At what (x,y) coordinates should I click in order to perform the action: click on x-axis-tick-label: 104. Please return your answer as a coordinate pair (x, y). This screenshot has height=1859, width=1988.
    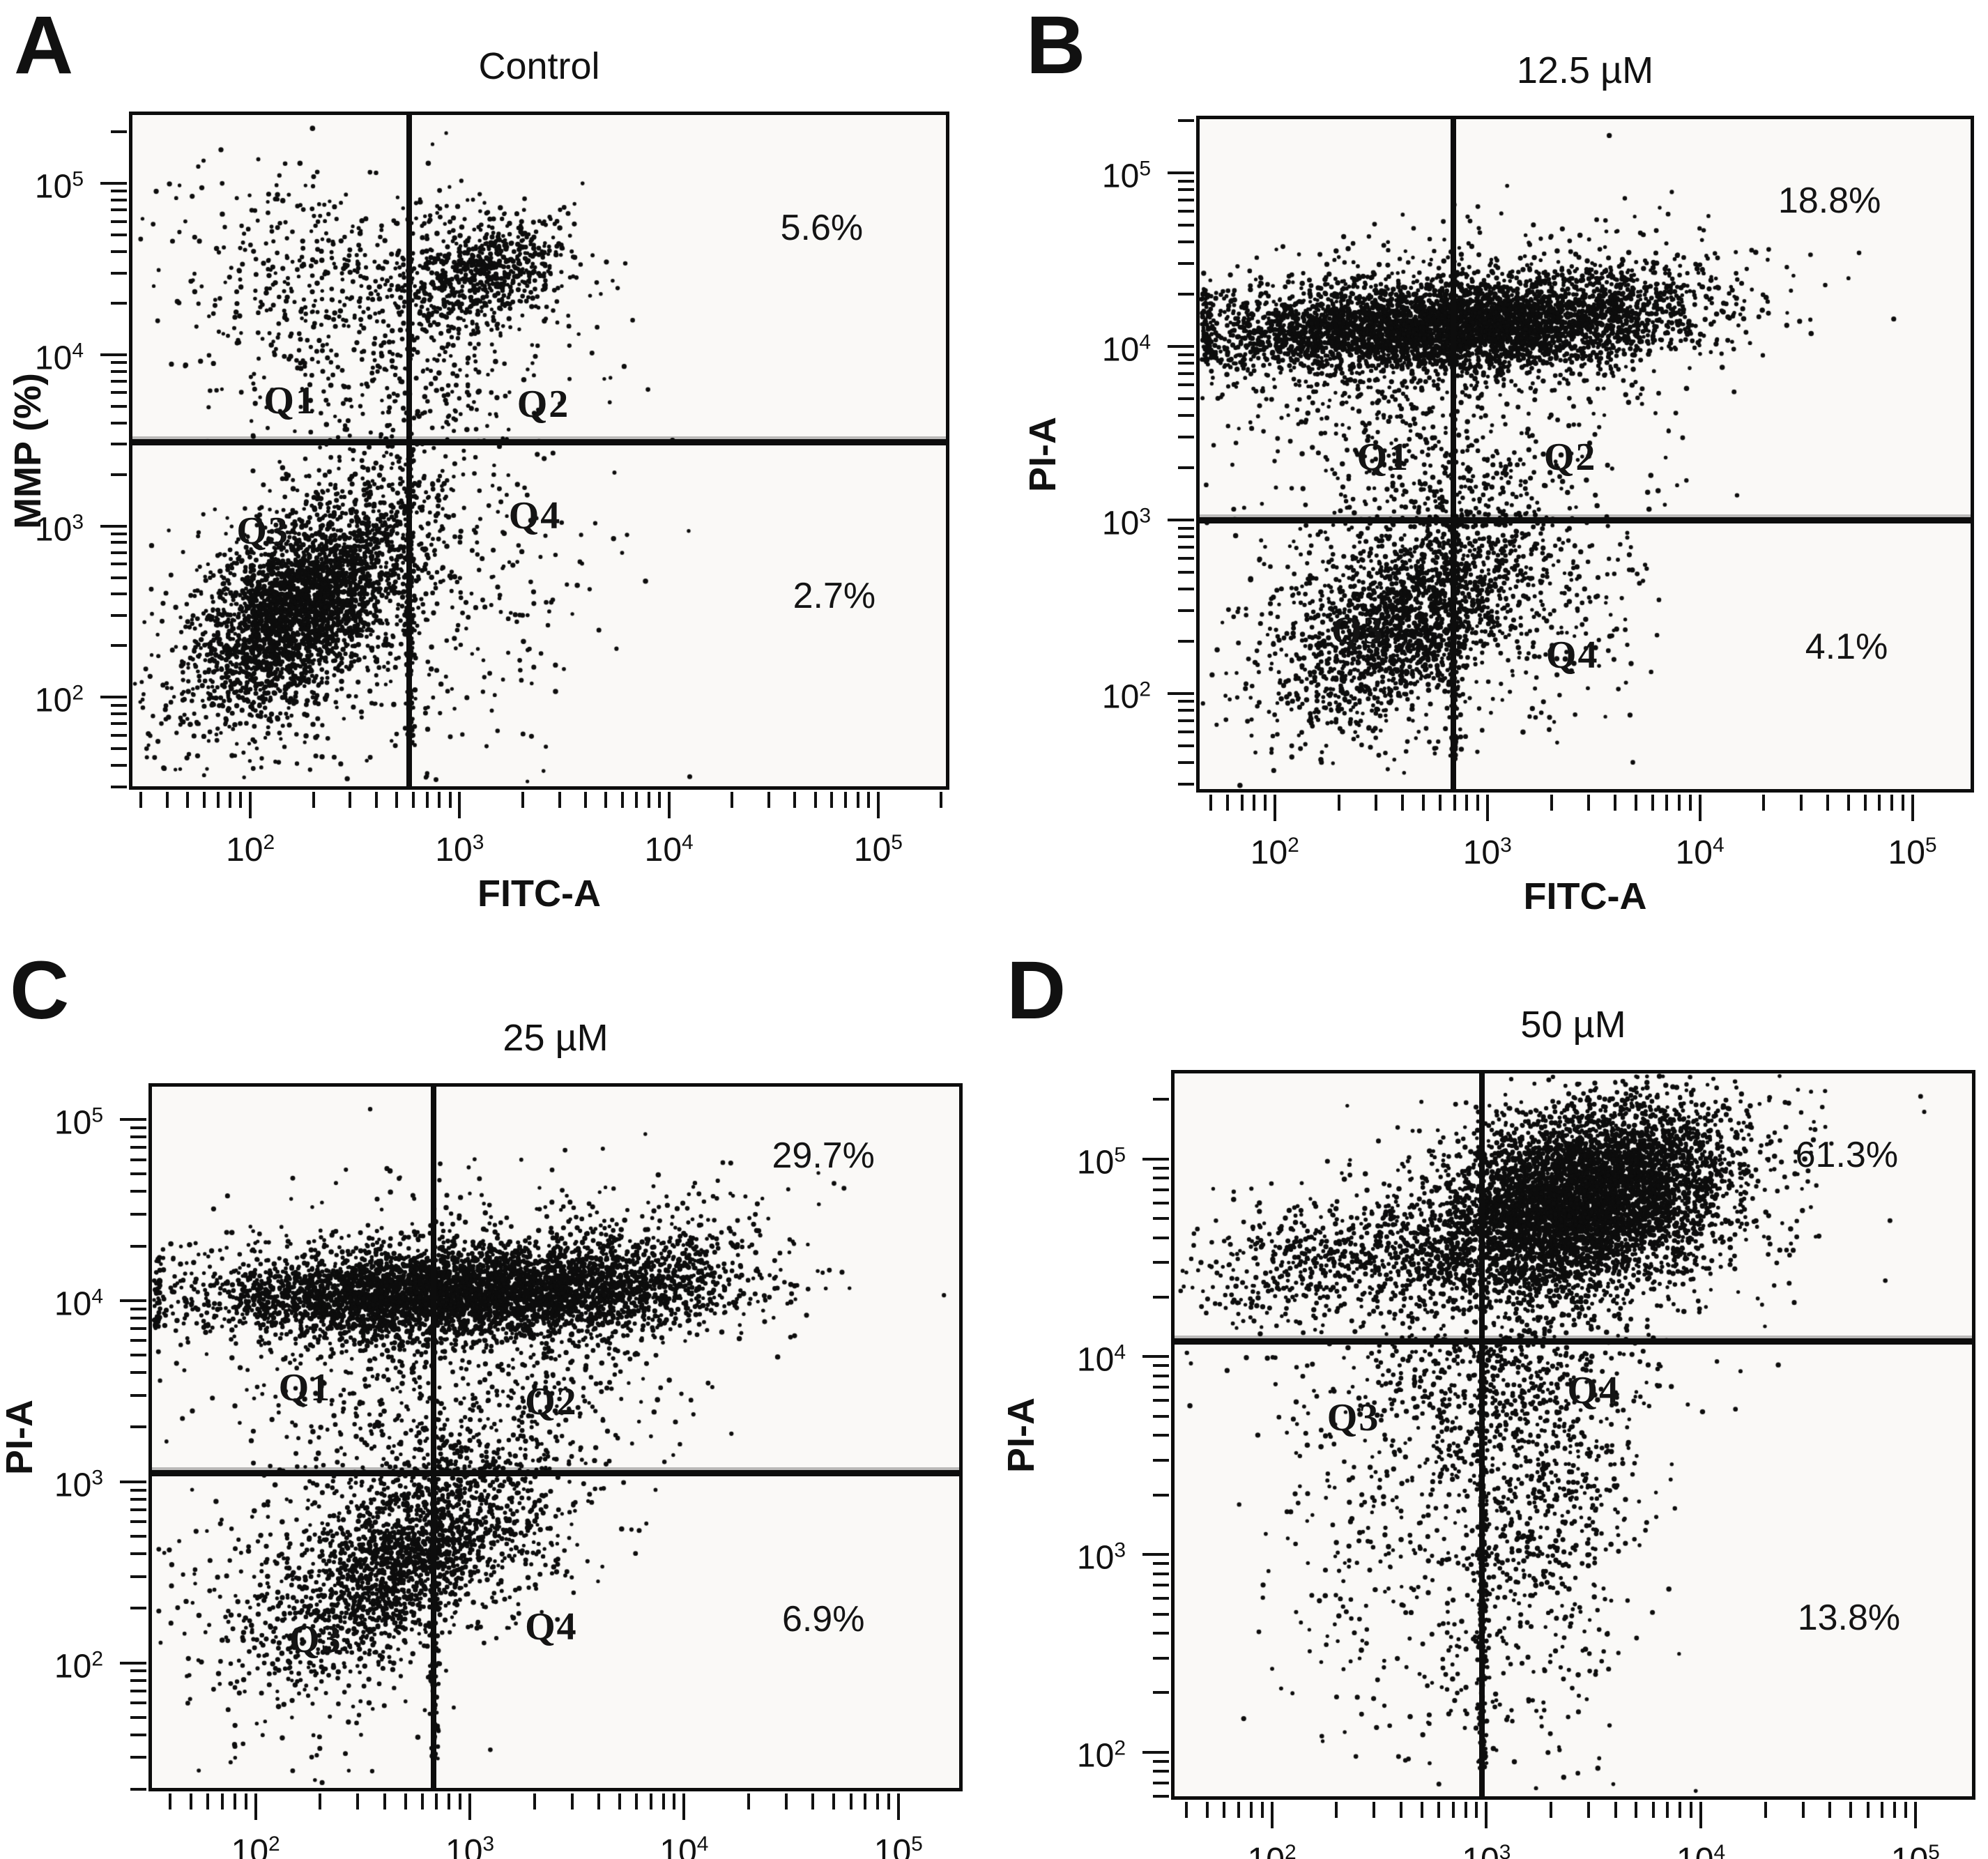
    Looking at the image, I should click on (1700, 853).